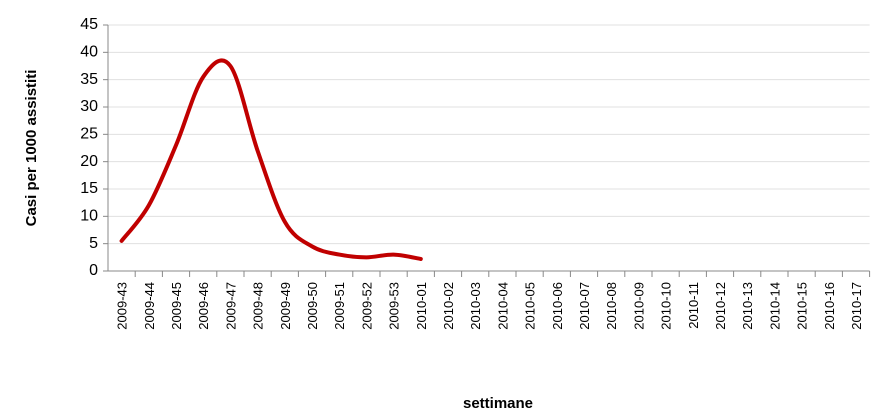 This screenshot has width=890, height=417. What do you see at coordinates (475, 306) in the screenshot?
I see `x-tick-label: 2010-03` at bounding box center [475, 306].